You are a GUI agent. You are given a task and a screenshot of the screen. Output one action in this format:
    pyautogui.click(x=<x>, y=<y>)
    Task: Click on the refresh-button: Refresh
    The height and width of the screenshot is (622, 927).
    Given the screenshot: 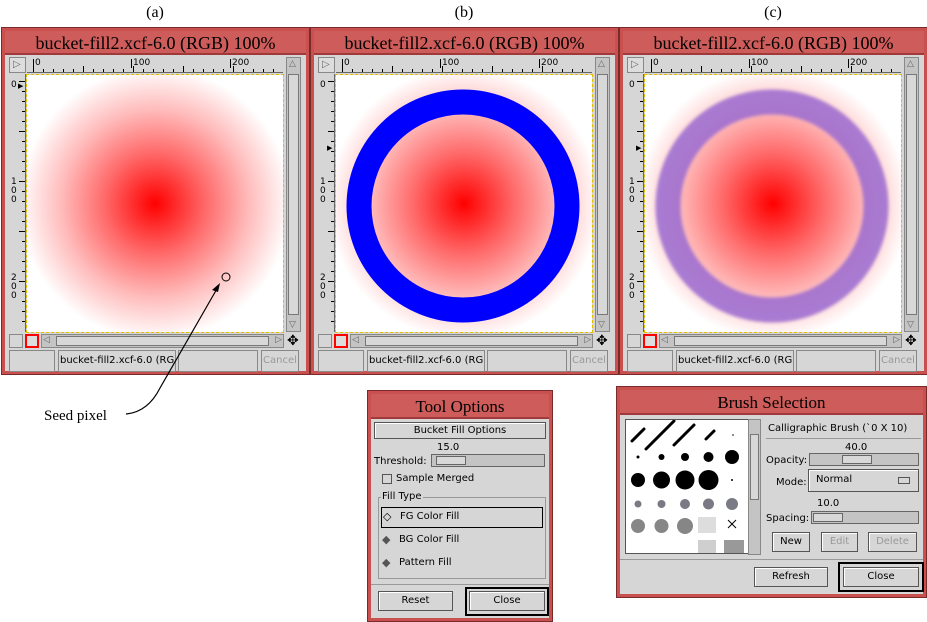 What is the action you would take?
    pyautogui.click(x=791, y=577)
    